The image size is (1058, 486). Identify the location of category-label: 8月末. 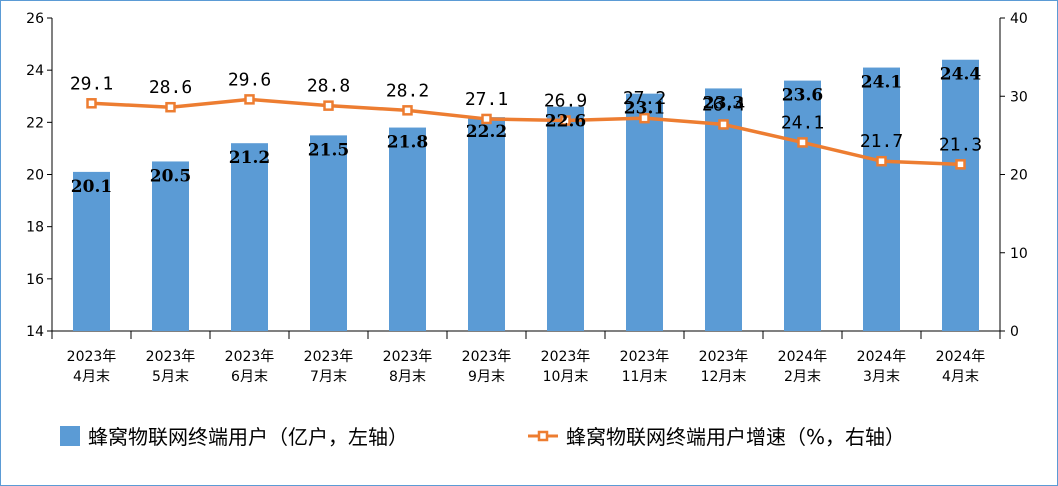
(407, 377).